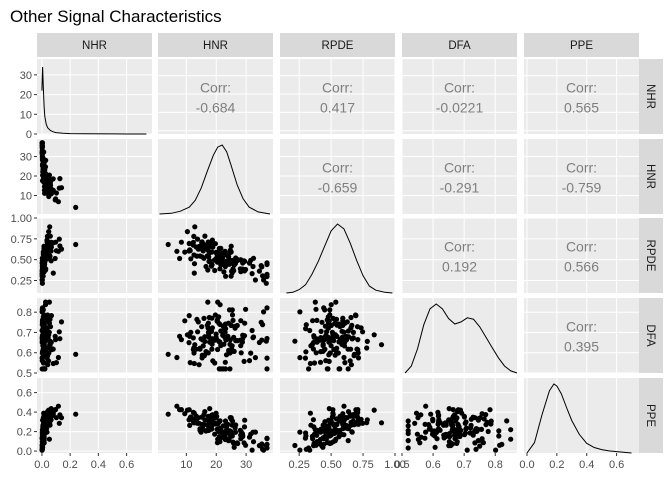  I want to click on x-tick-label: 0.25, so click(298, 465).